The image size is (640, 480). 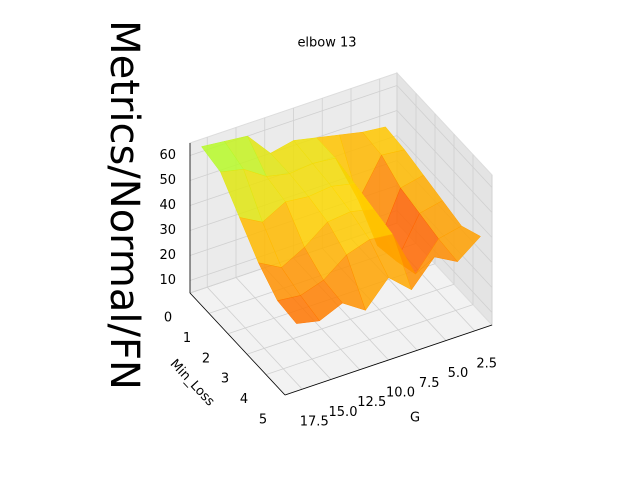 I want to click on z-axis-label: Metrics/Normal/FN, so click(x=124, y=205).